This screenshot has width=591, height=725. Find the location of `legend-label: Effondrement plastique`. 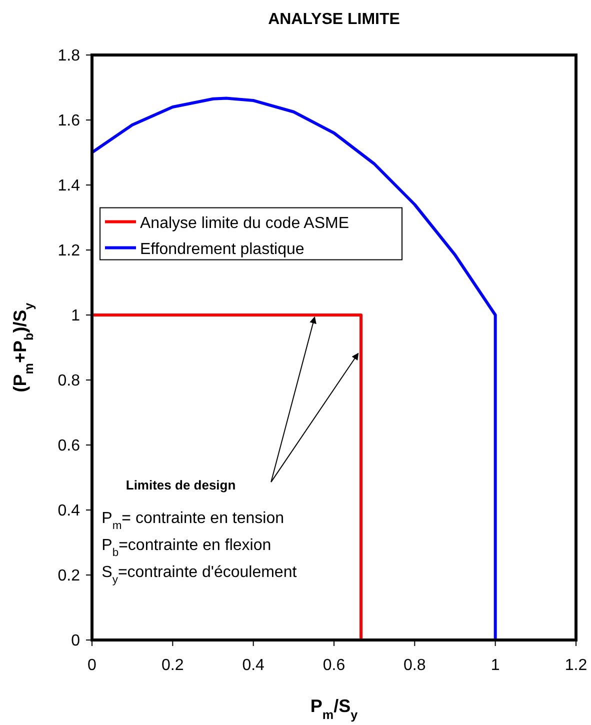

legend-label: Effondrement plastique is located at coordinates (222, 249).